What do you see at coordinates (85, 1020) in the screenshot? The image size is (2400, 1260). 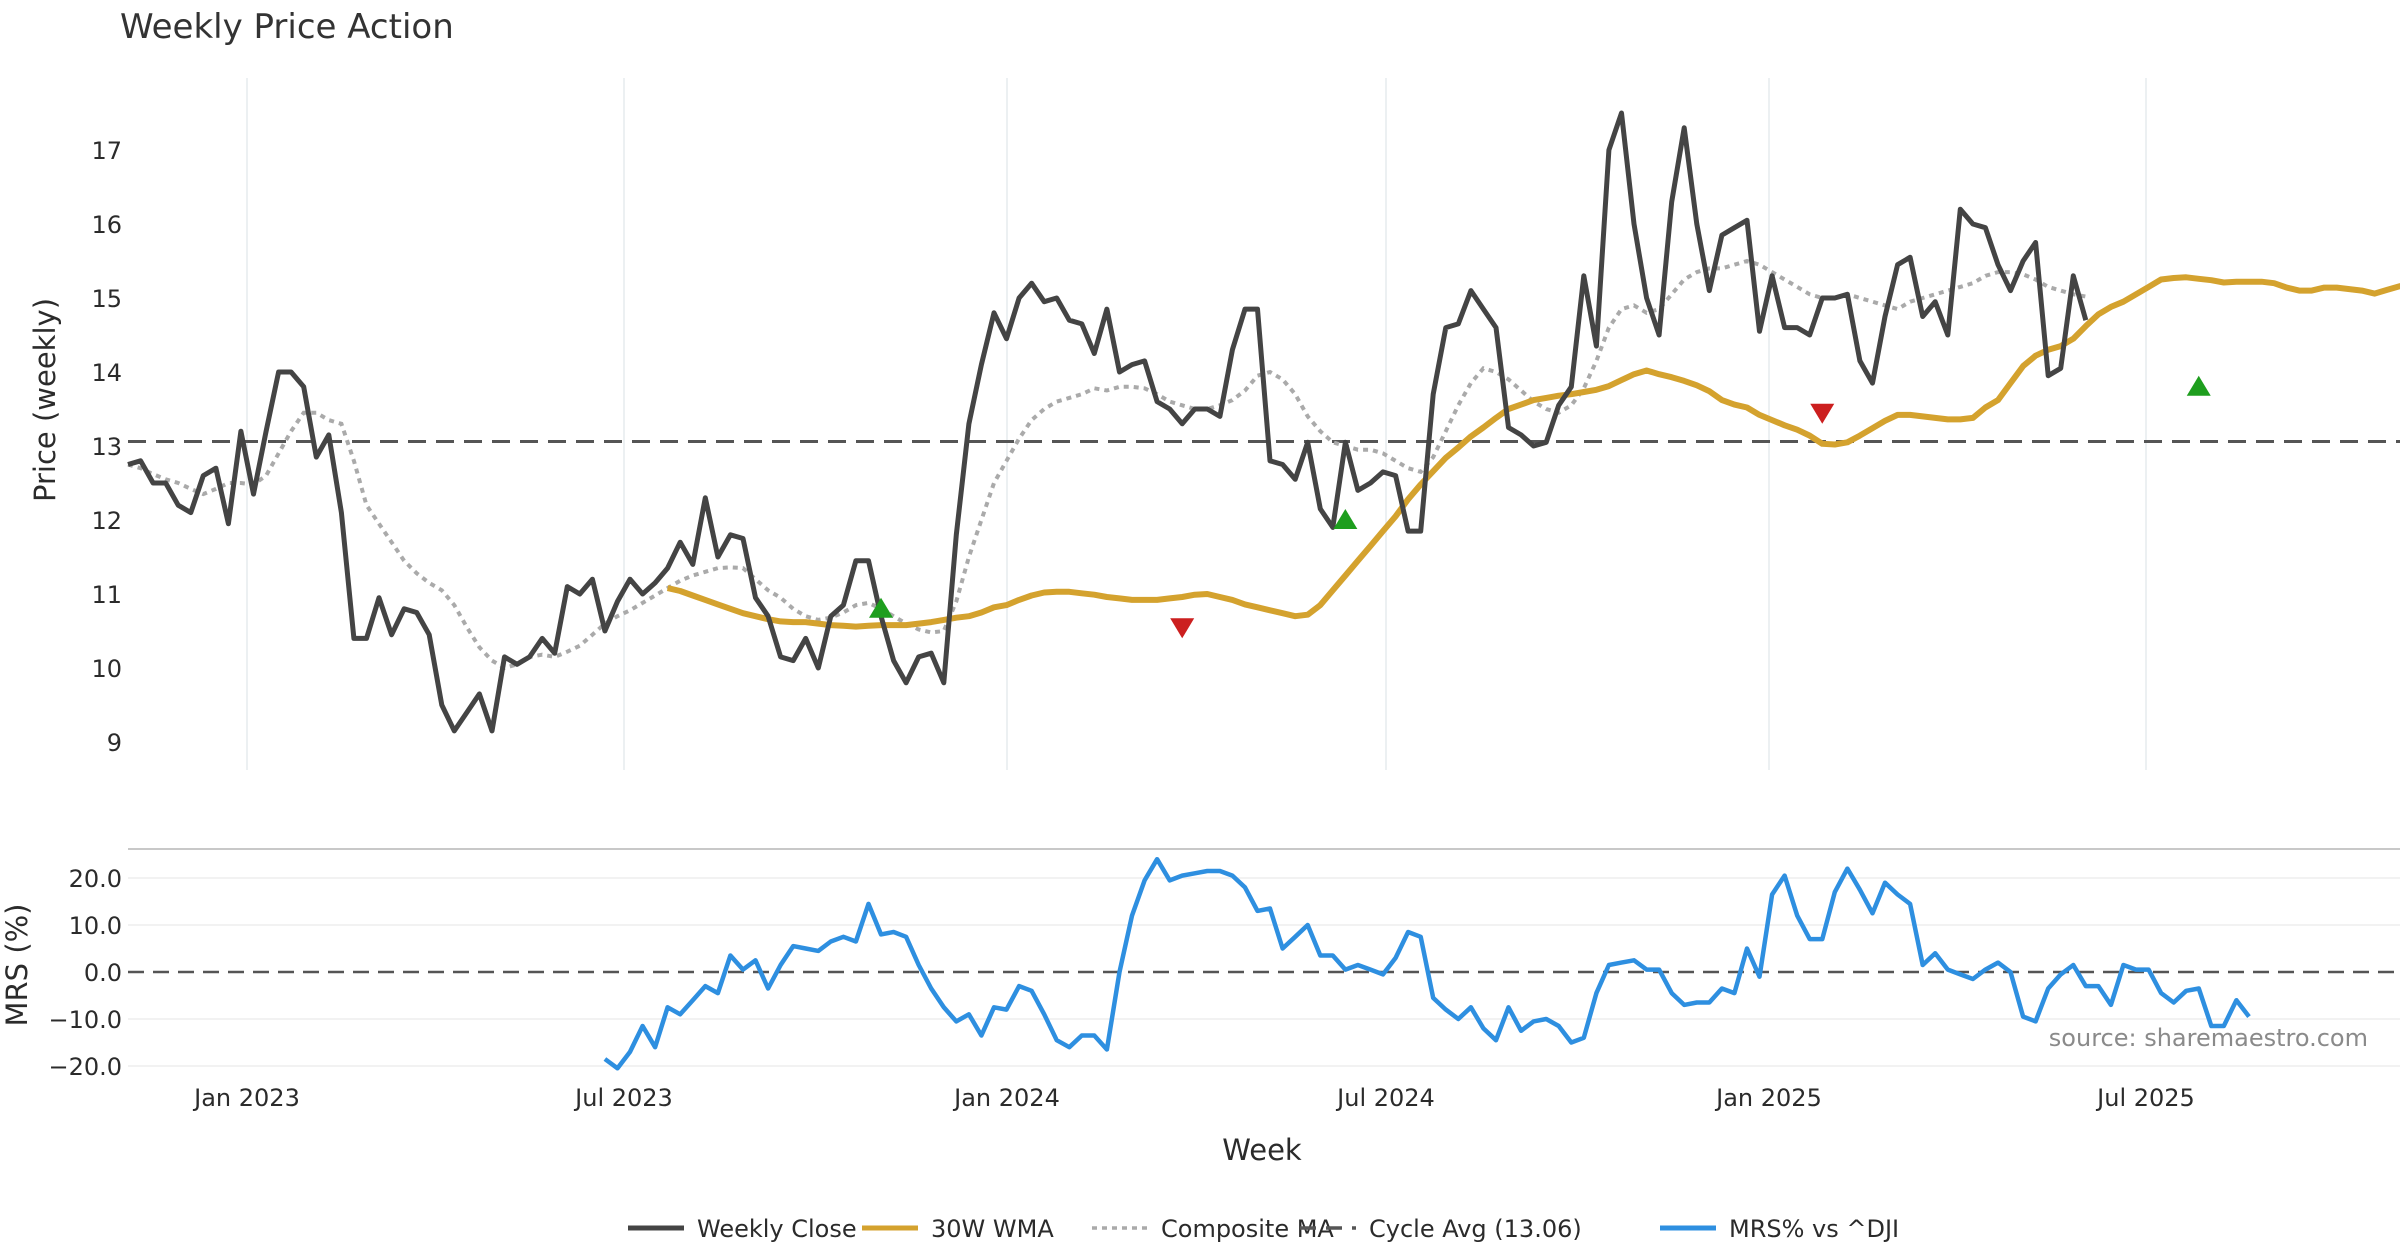 I see `mrs-y-tick: −10.0` at bounding box center [85, 1020].